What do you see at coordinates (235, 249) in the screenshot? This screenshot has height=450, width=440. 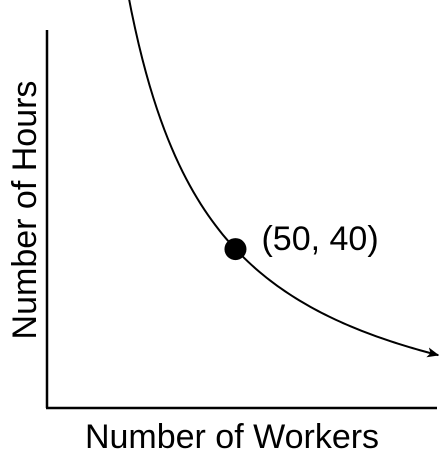 I see `point-marker` at bounding box center [235, 249].